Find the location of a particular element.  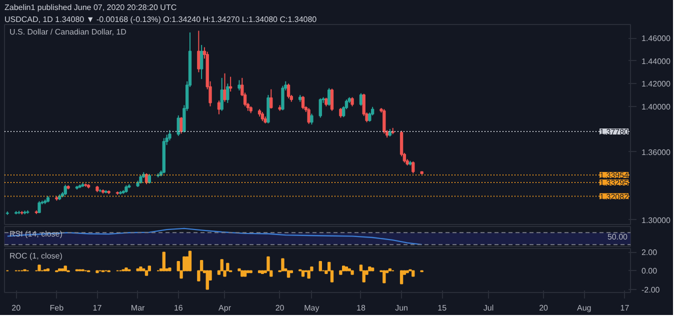

x-tick-label: Apr is located at coordinates (225, 308).